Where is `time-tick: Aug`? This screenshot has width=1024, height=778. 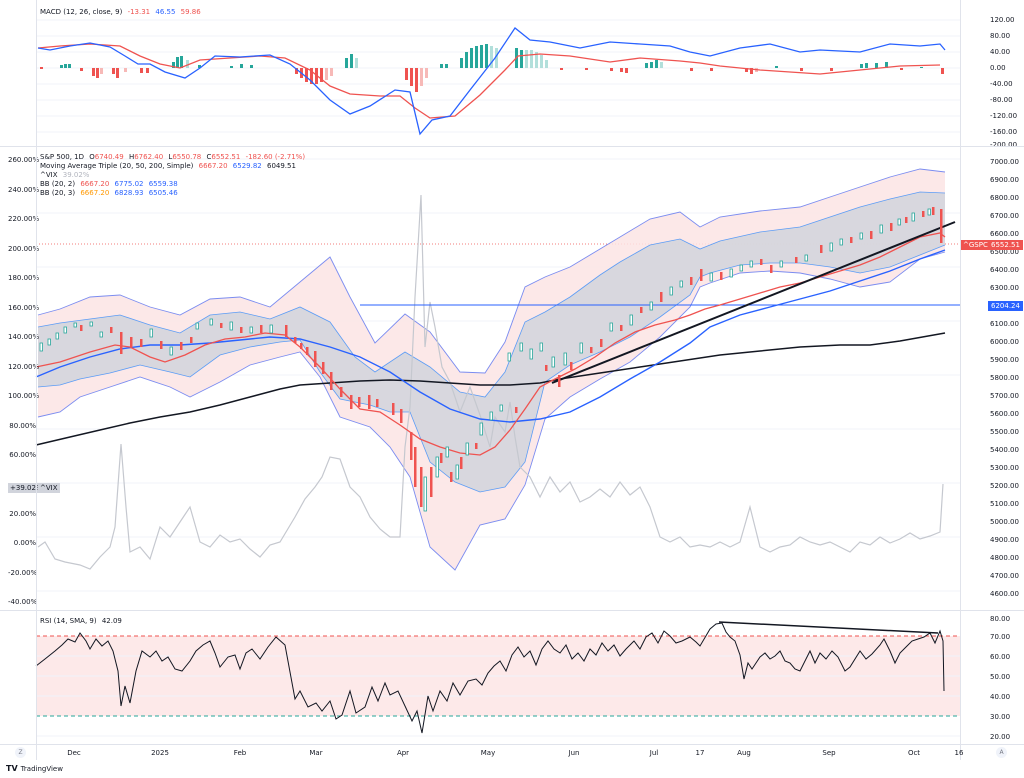
time-tick: Aug is located at coordinates (744, 753).